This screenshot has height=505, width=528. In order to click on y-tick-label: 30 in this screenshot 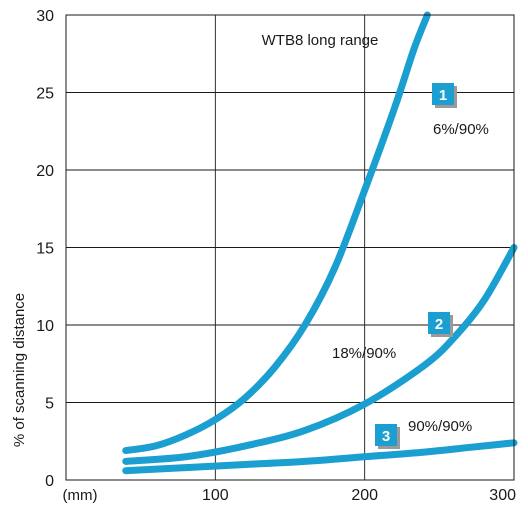, I will do `click(45, 16)`.